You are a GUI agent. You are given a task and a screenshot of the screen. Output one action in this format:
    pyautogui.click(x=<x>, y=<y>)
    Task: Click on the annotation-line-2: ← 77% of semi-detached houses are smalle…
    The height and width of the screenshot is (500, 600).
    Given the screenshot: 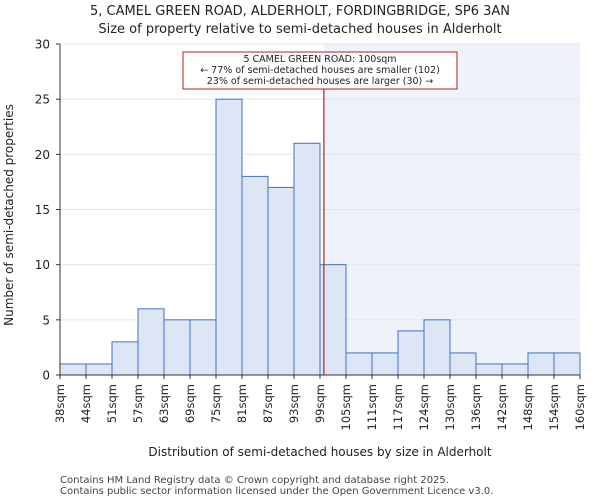 What is the action you would take?
    pyautogui.click(x=320, y=70)
    